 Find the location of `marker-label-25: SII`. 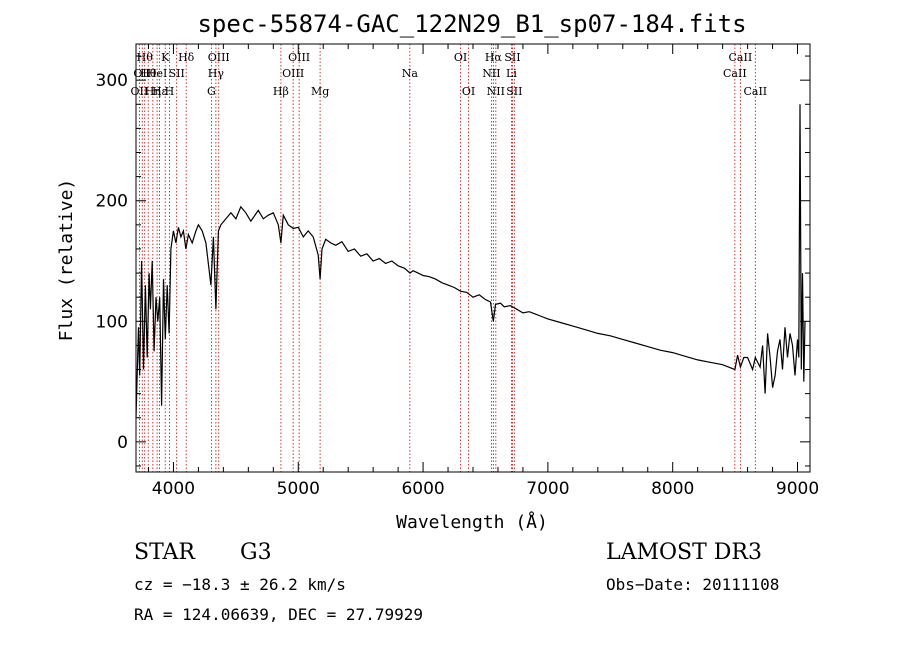

marker-label-25: SII is located at coordinates (514, 91).